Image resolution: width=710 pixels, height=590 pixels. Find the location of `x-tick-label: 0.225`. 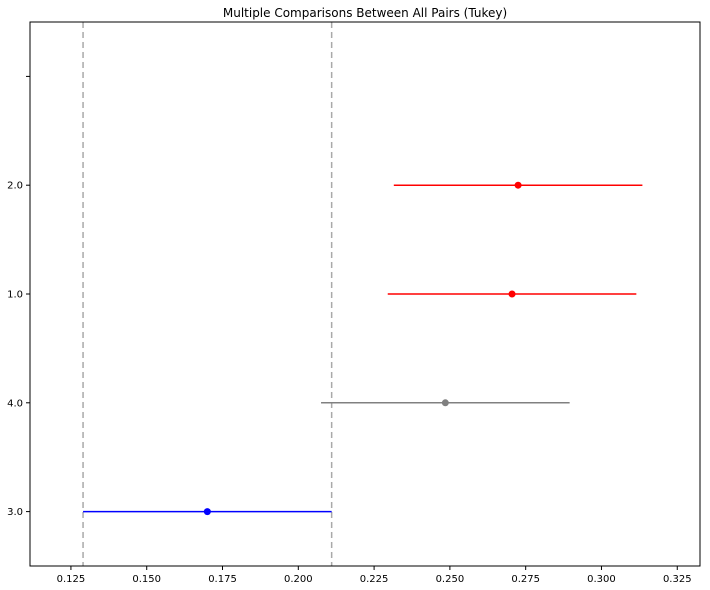

x-tick-label: 0.225 is located at coordinates (374, 579).